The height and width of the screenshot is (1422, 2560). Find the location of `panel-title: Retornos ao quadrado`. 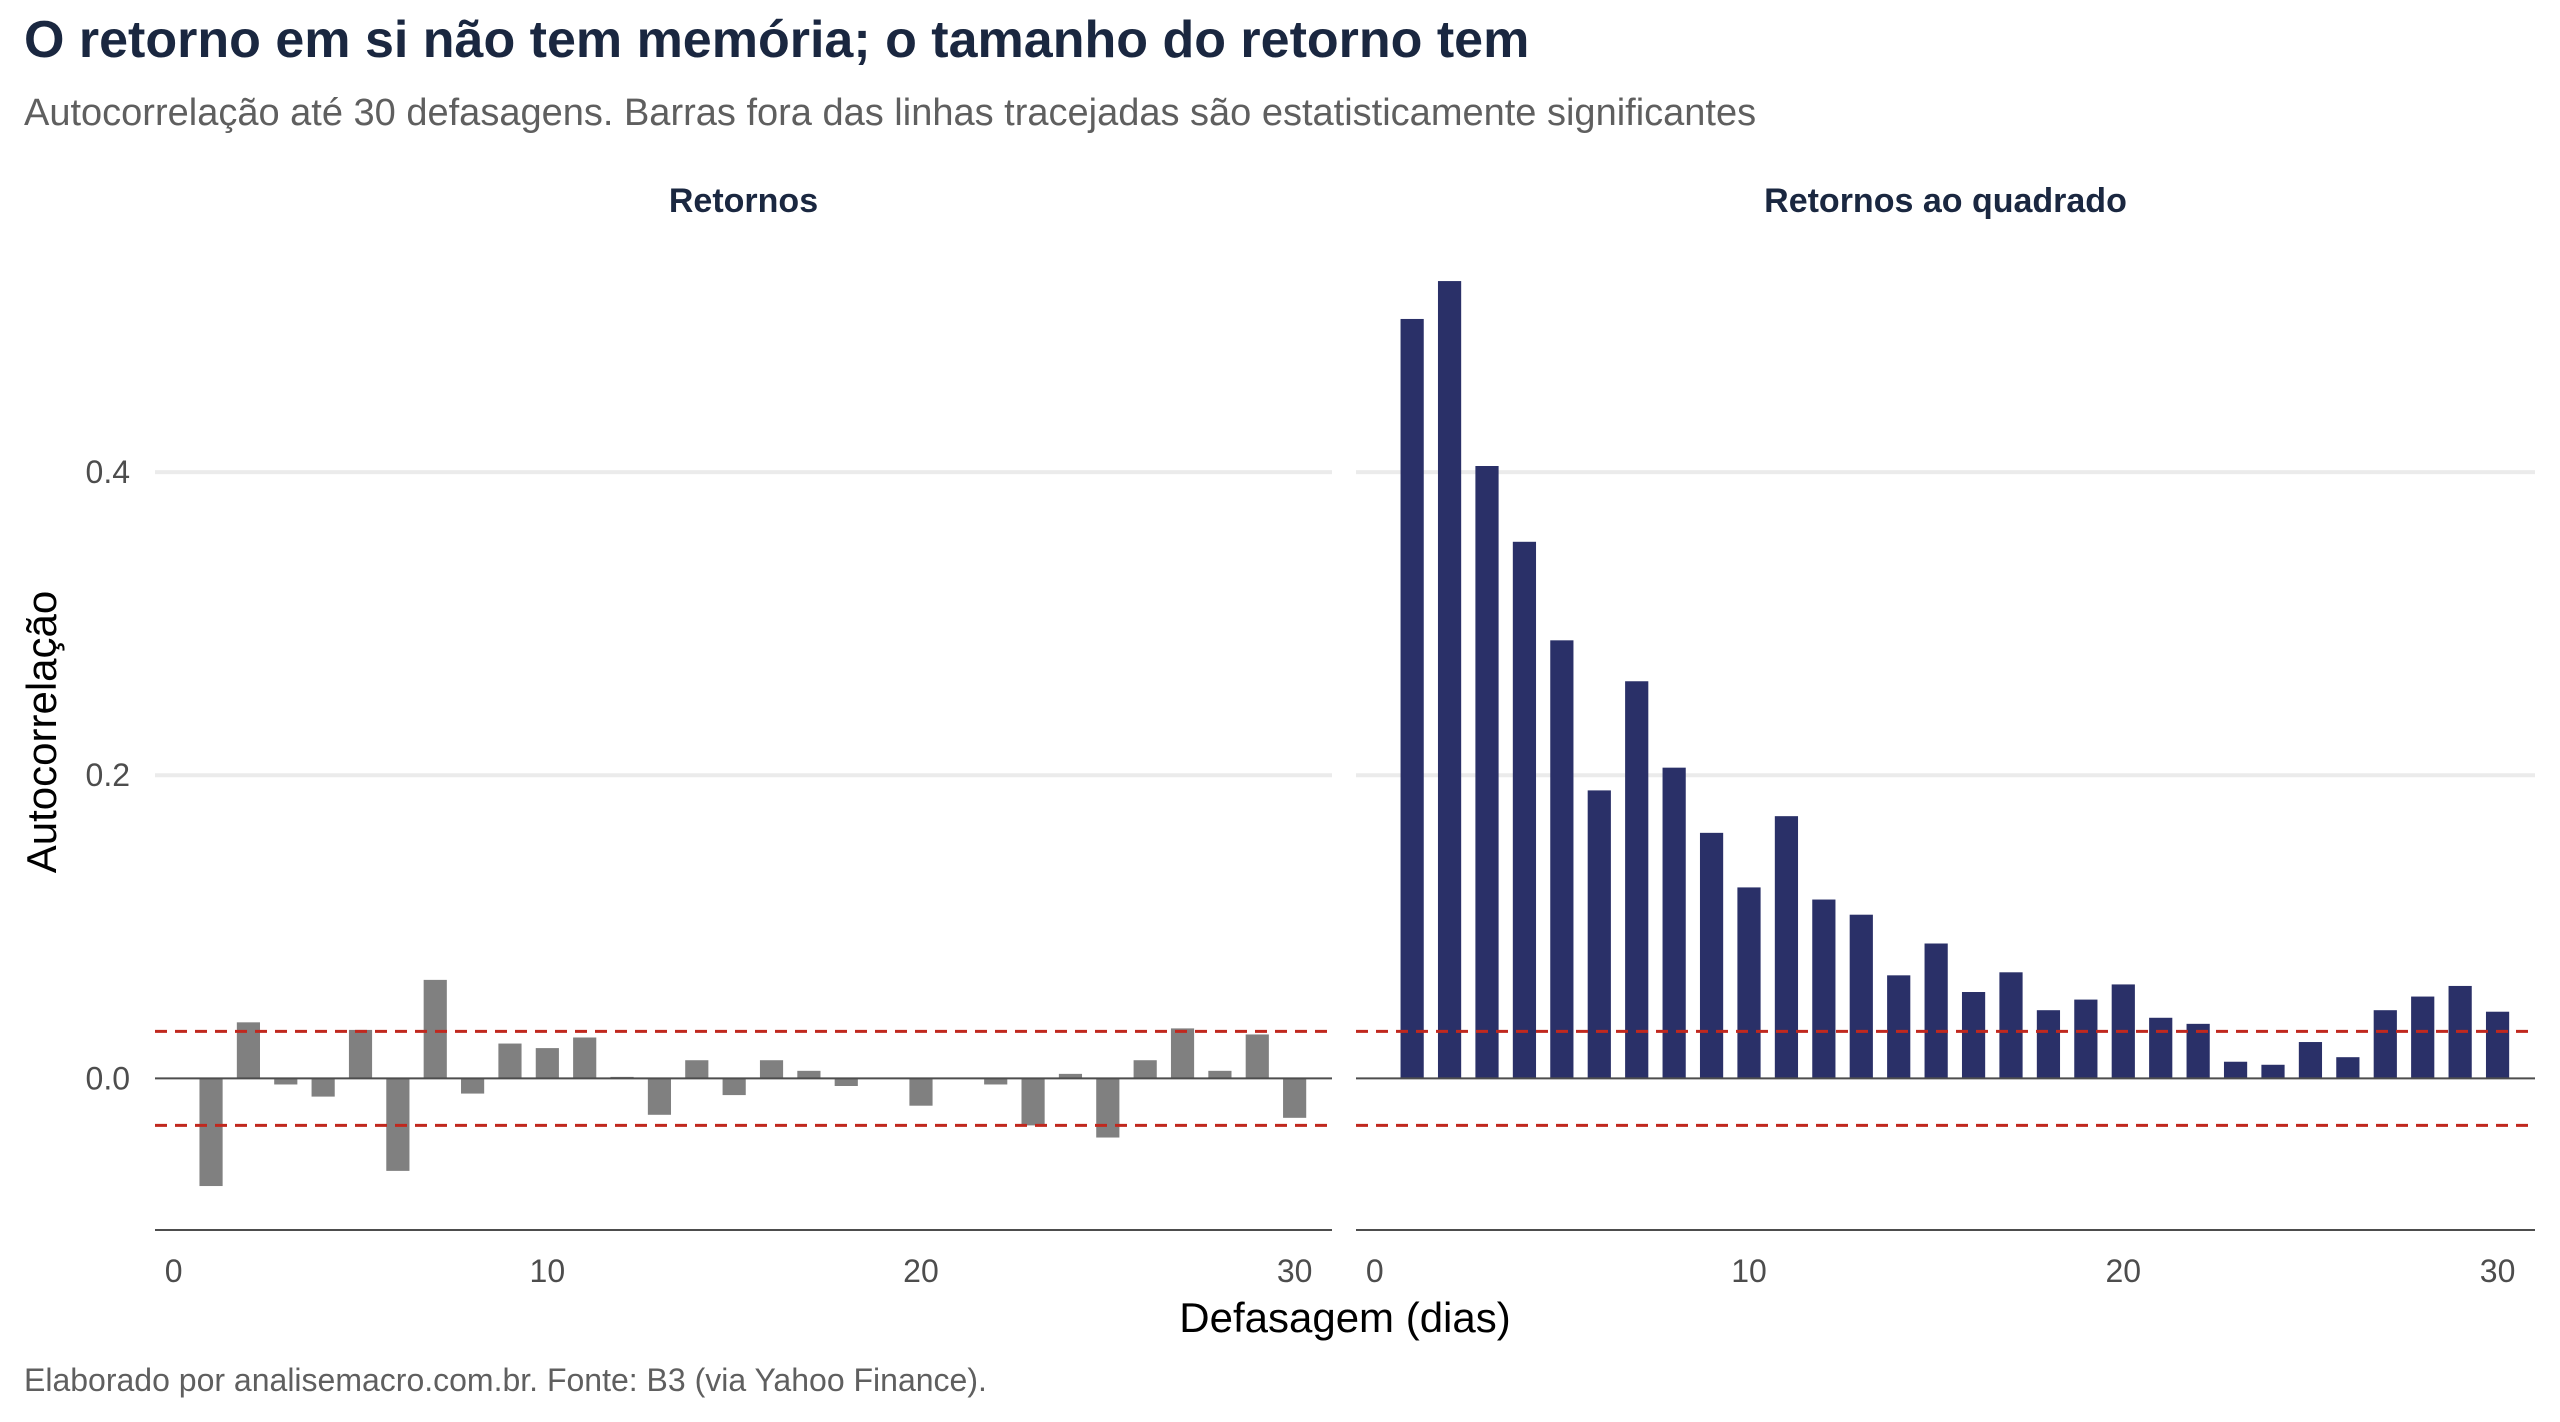

panel-title: Retornos ao quadrado is located at coordinates (1945, 201).